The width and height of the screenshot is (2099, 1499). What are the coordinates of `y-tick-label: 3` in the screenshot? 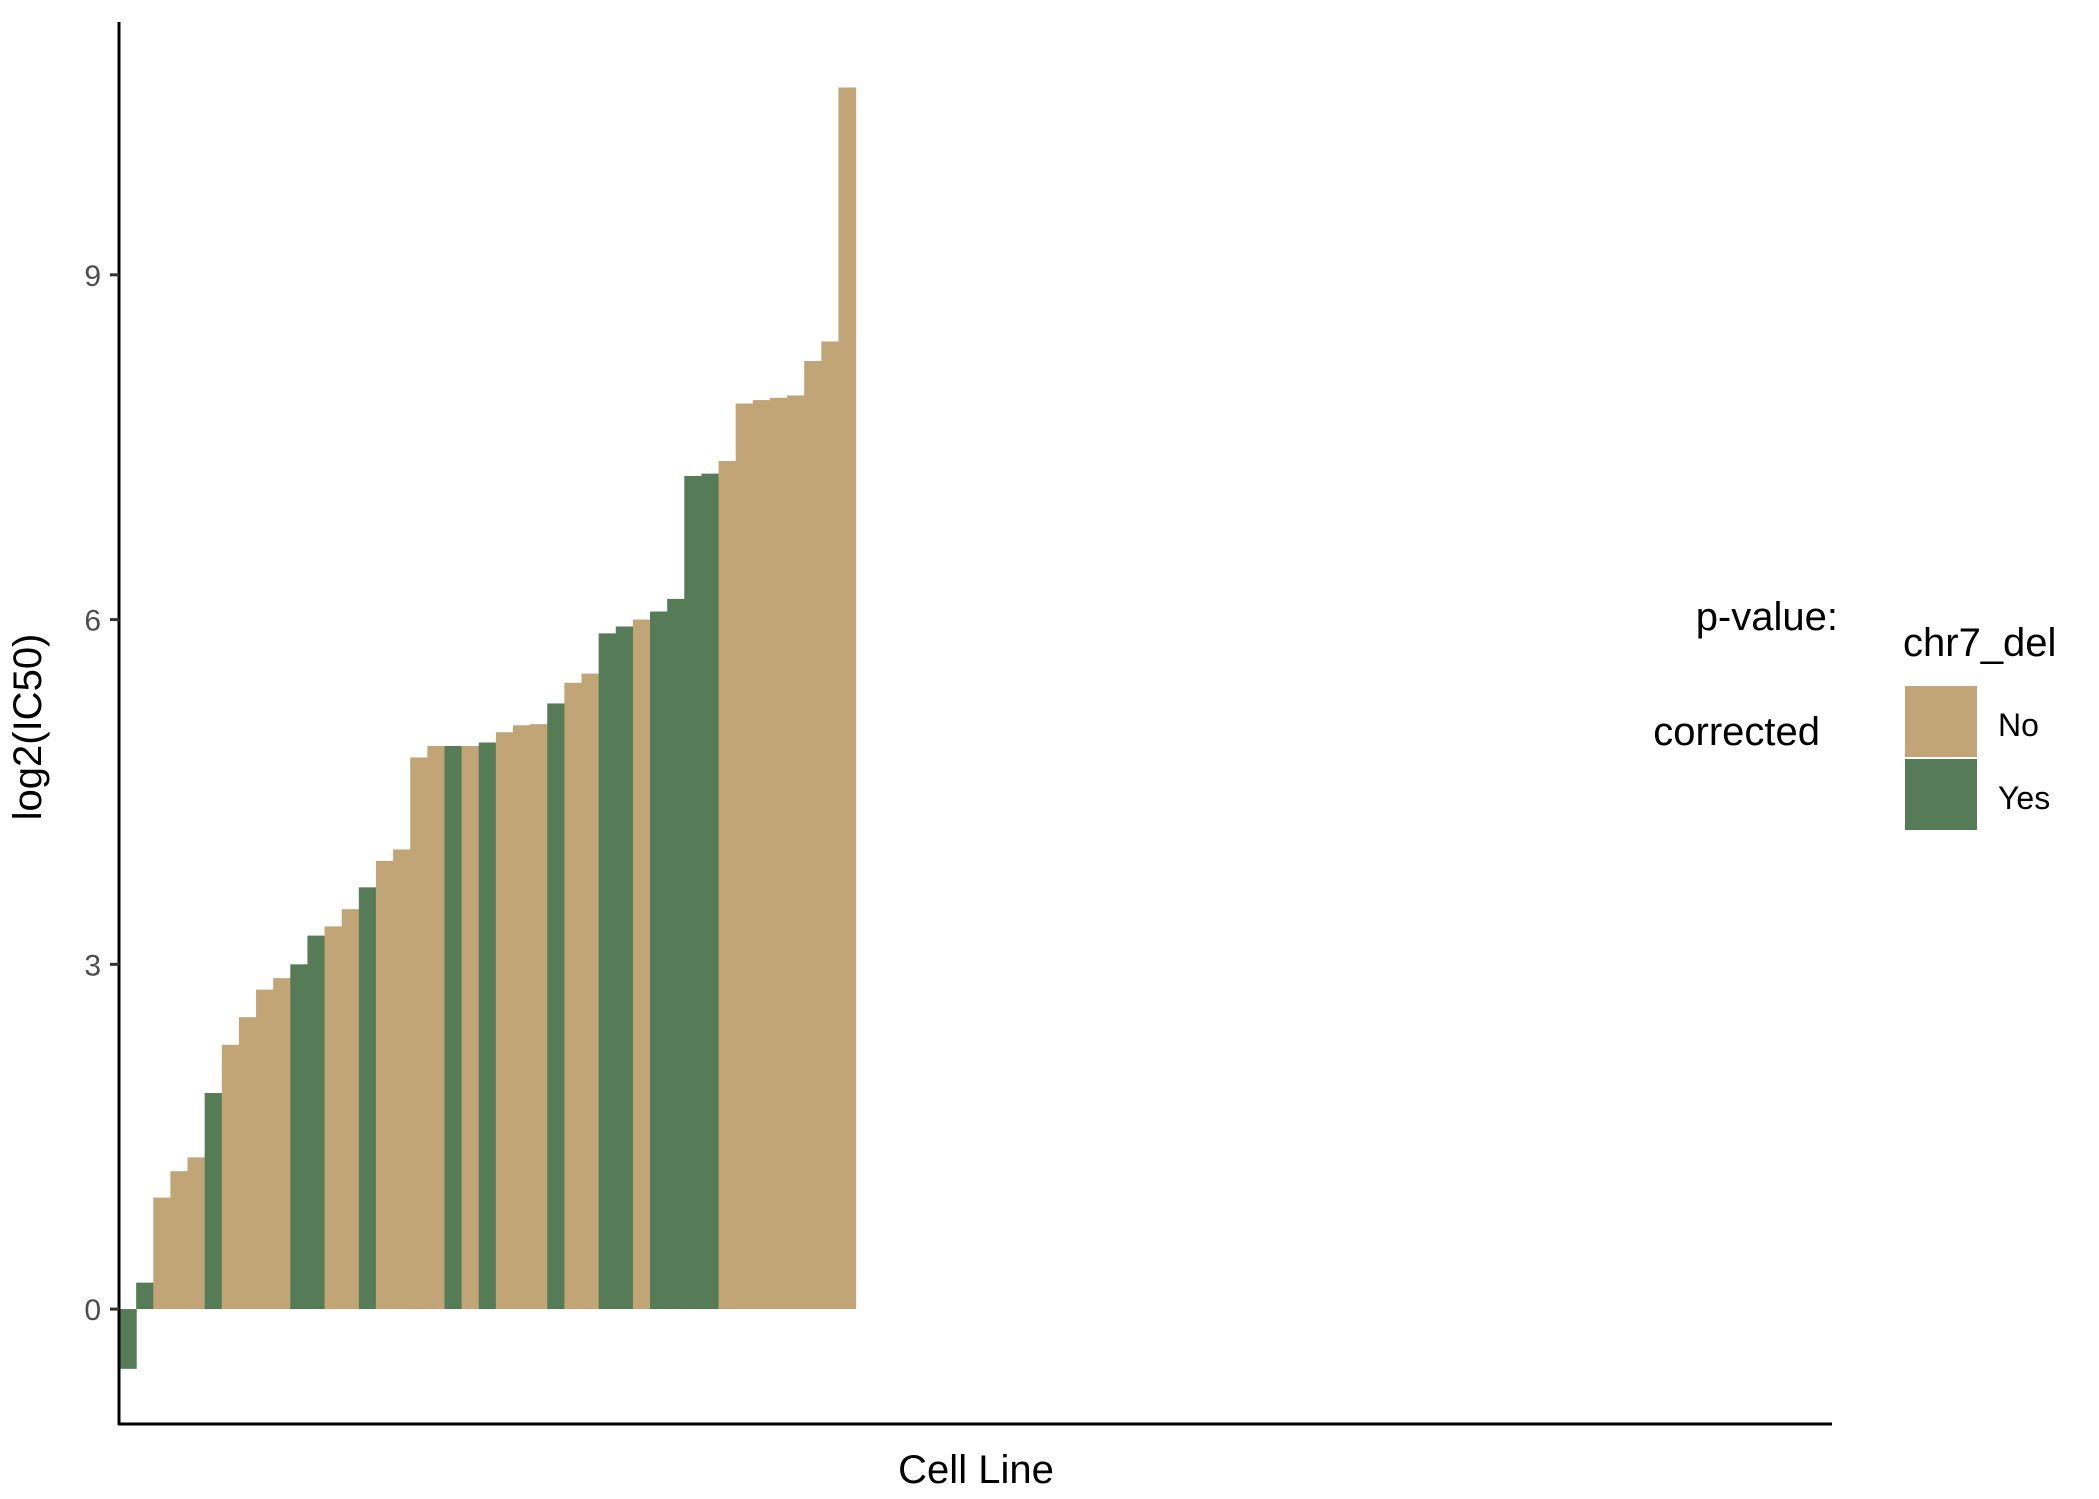 It's located at (92, 965).